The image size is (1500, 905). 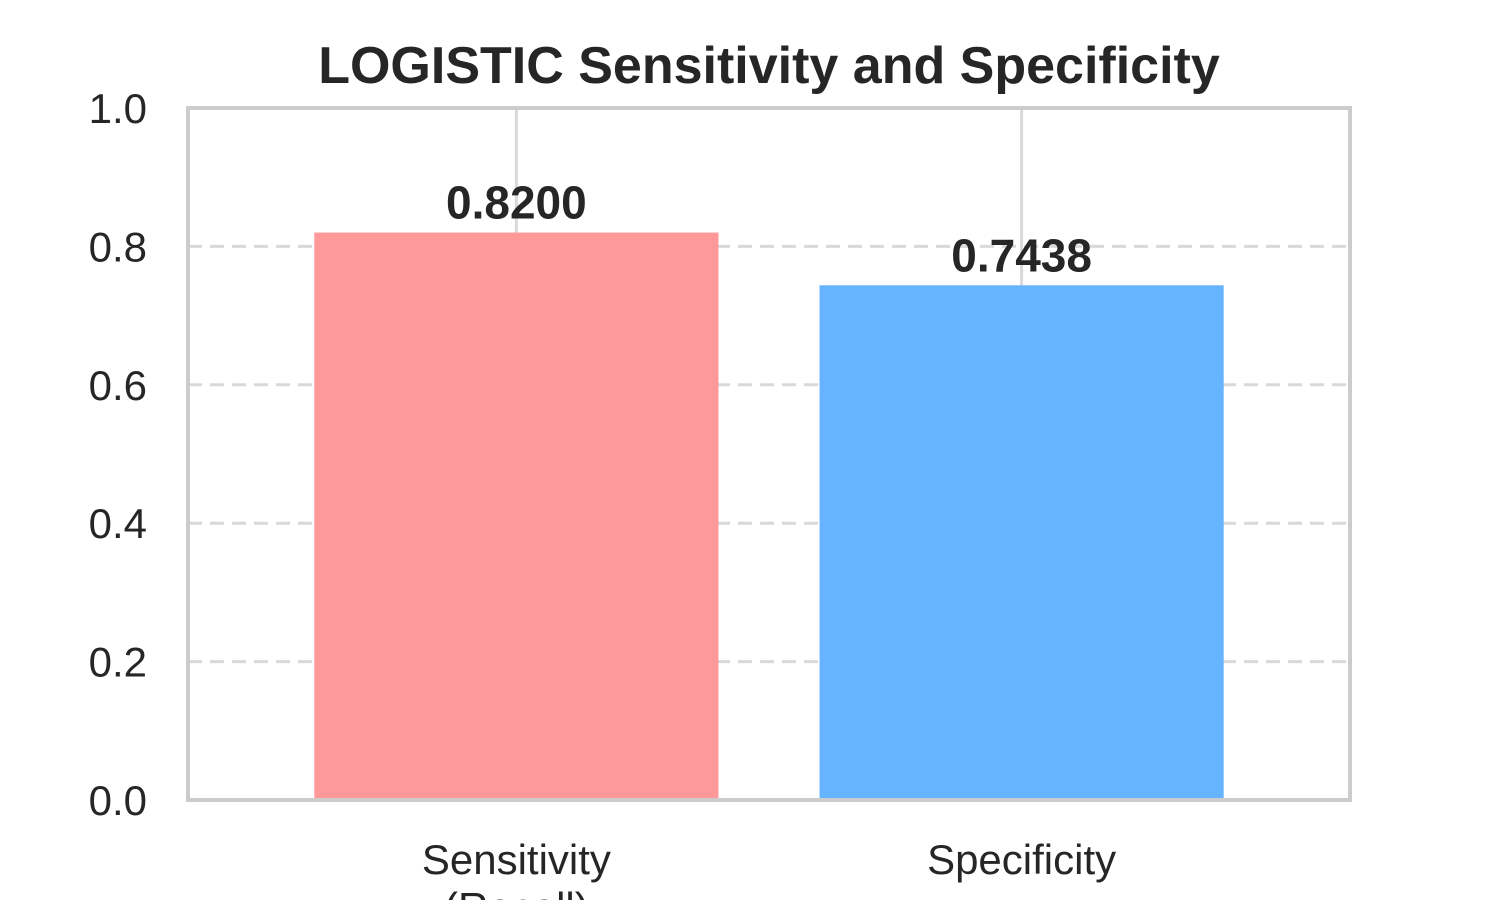 I want to click on y-tick-label: 0.2, so click(x=118, y=662).